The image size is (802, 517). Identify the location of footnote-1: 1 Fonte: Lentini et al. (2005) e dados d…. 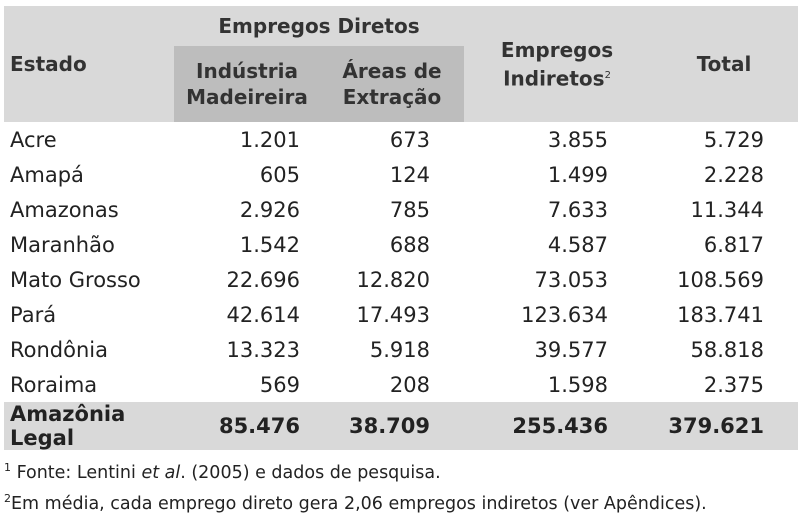
(355, 470).